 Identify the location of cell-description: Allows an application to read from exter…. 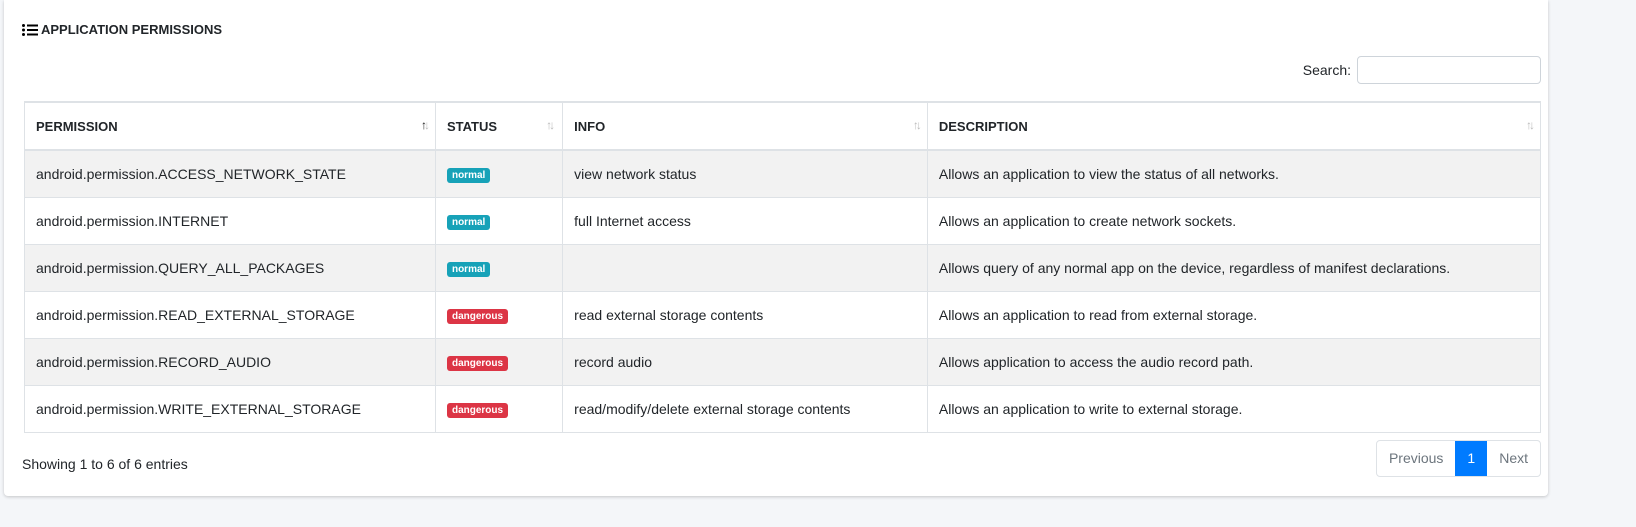
(1234, 315).